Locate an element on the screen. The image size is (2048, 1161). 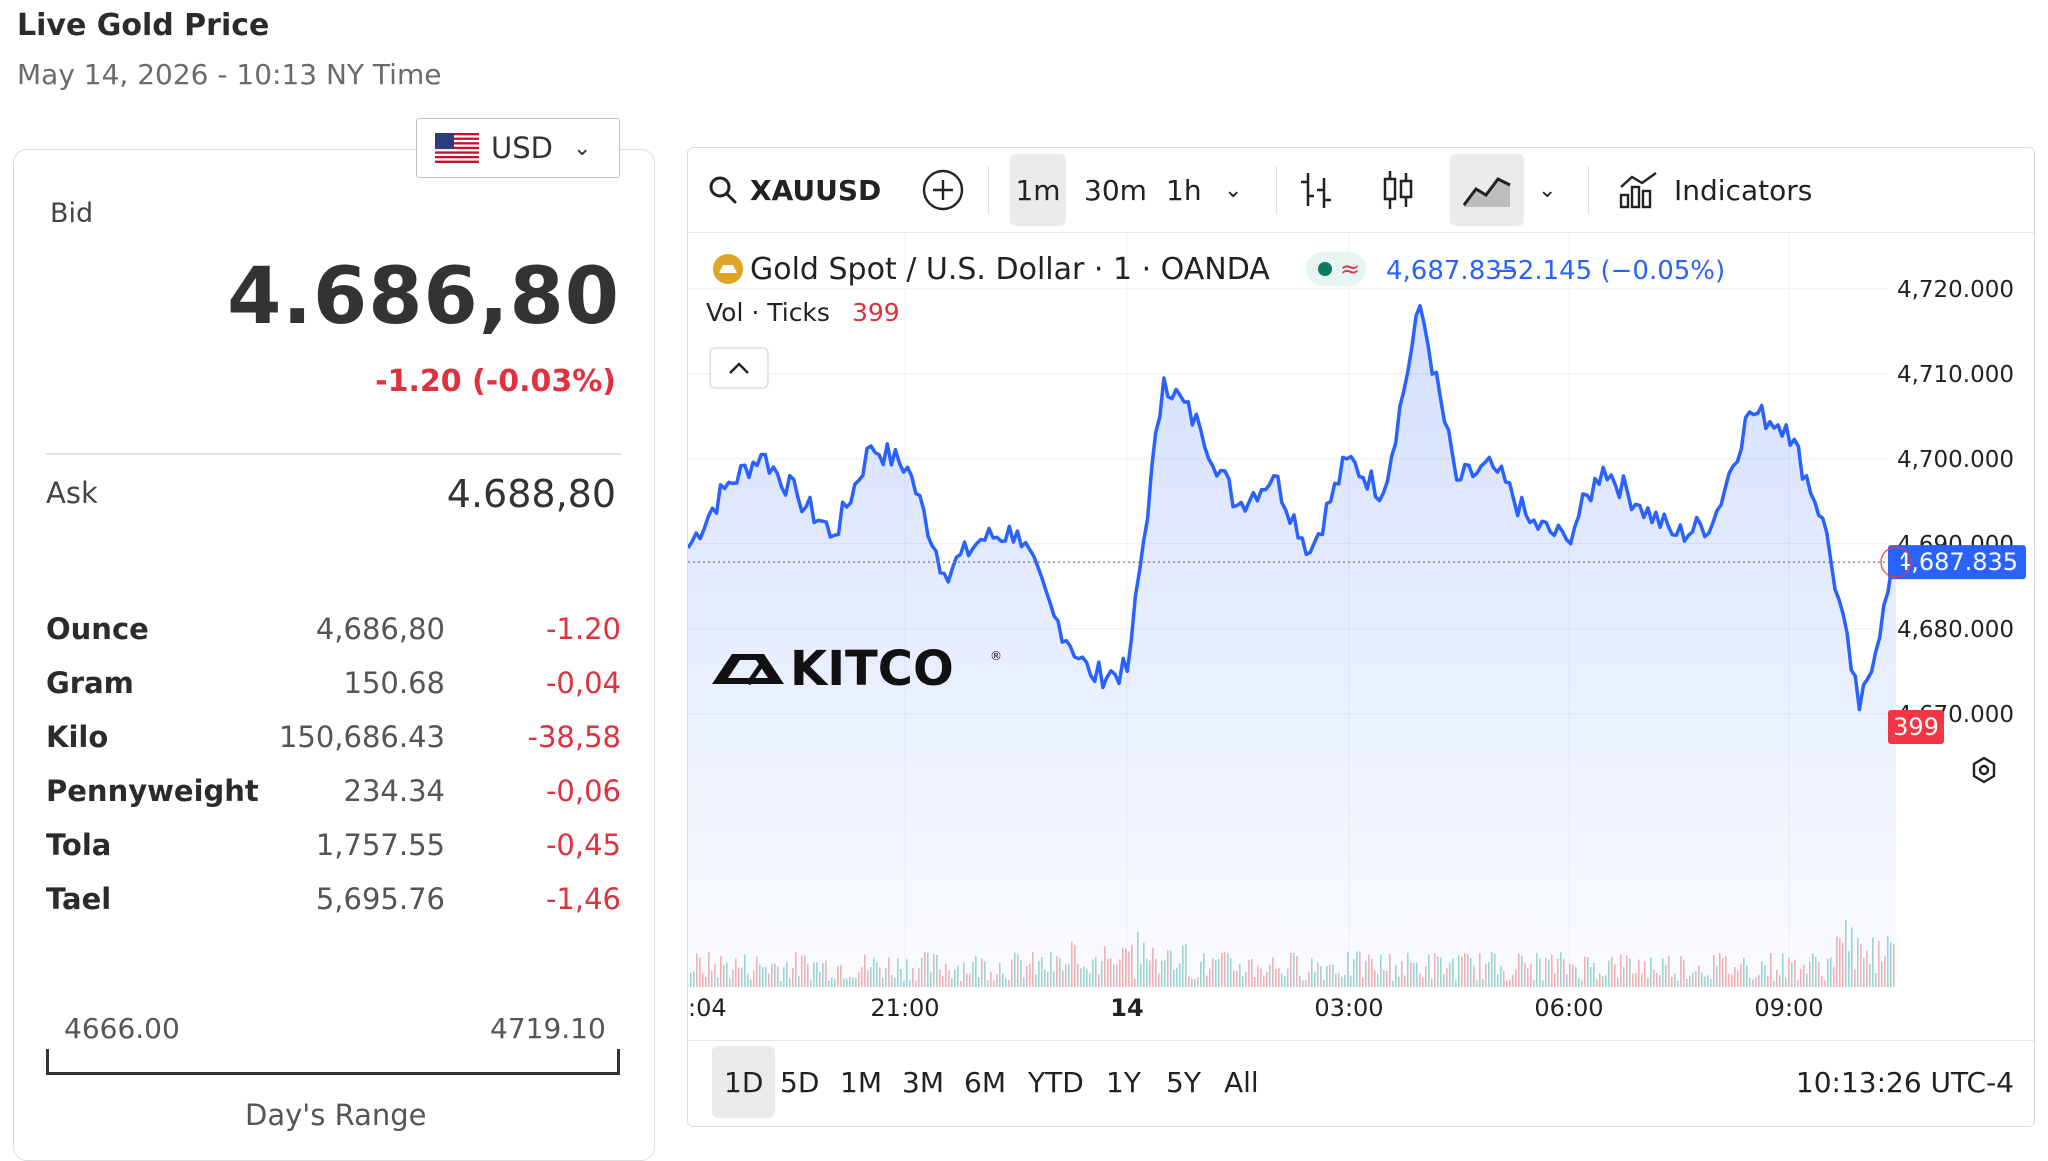
unit-value: 1,757.55 is located at coordinates (380, 845).